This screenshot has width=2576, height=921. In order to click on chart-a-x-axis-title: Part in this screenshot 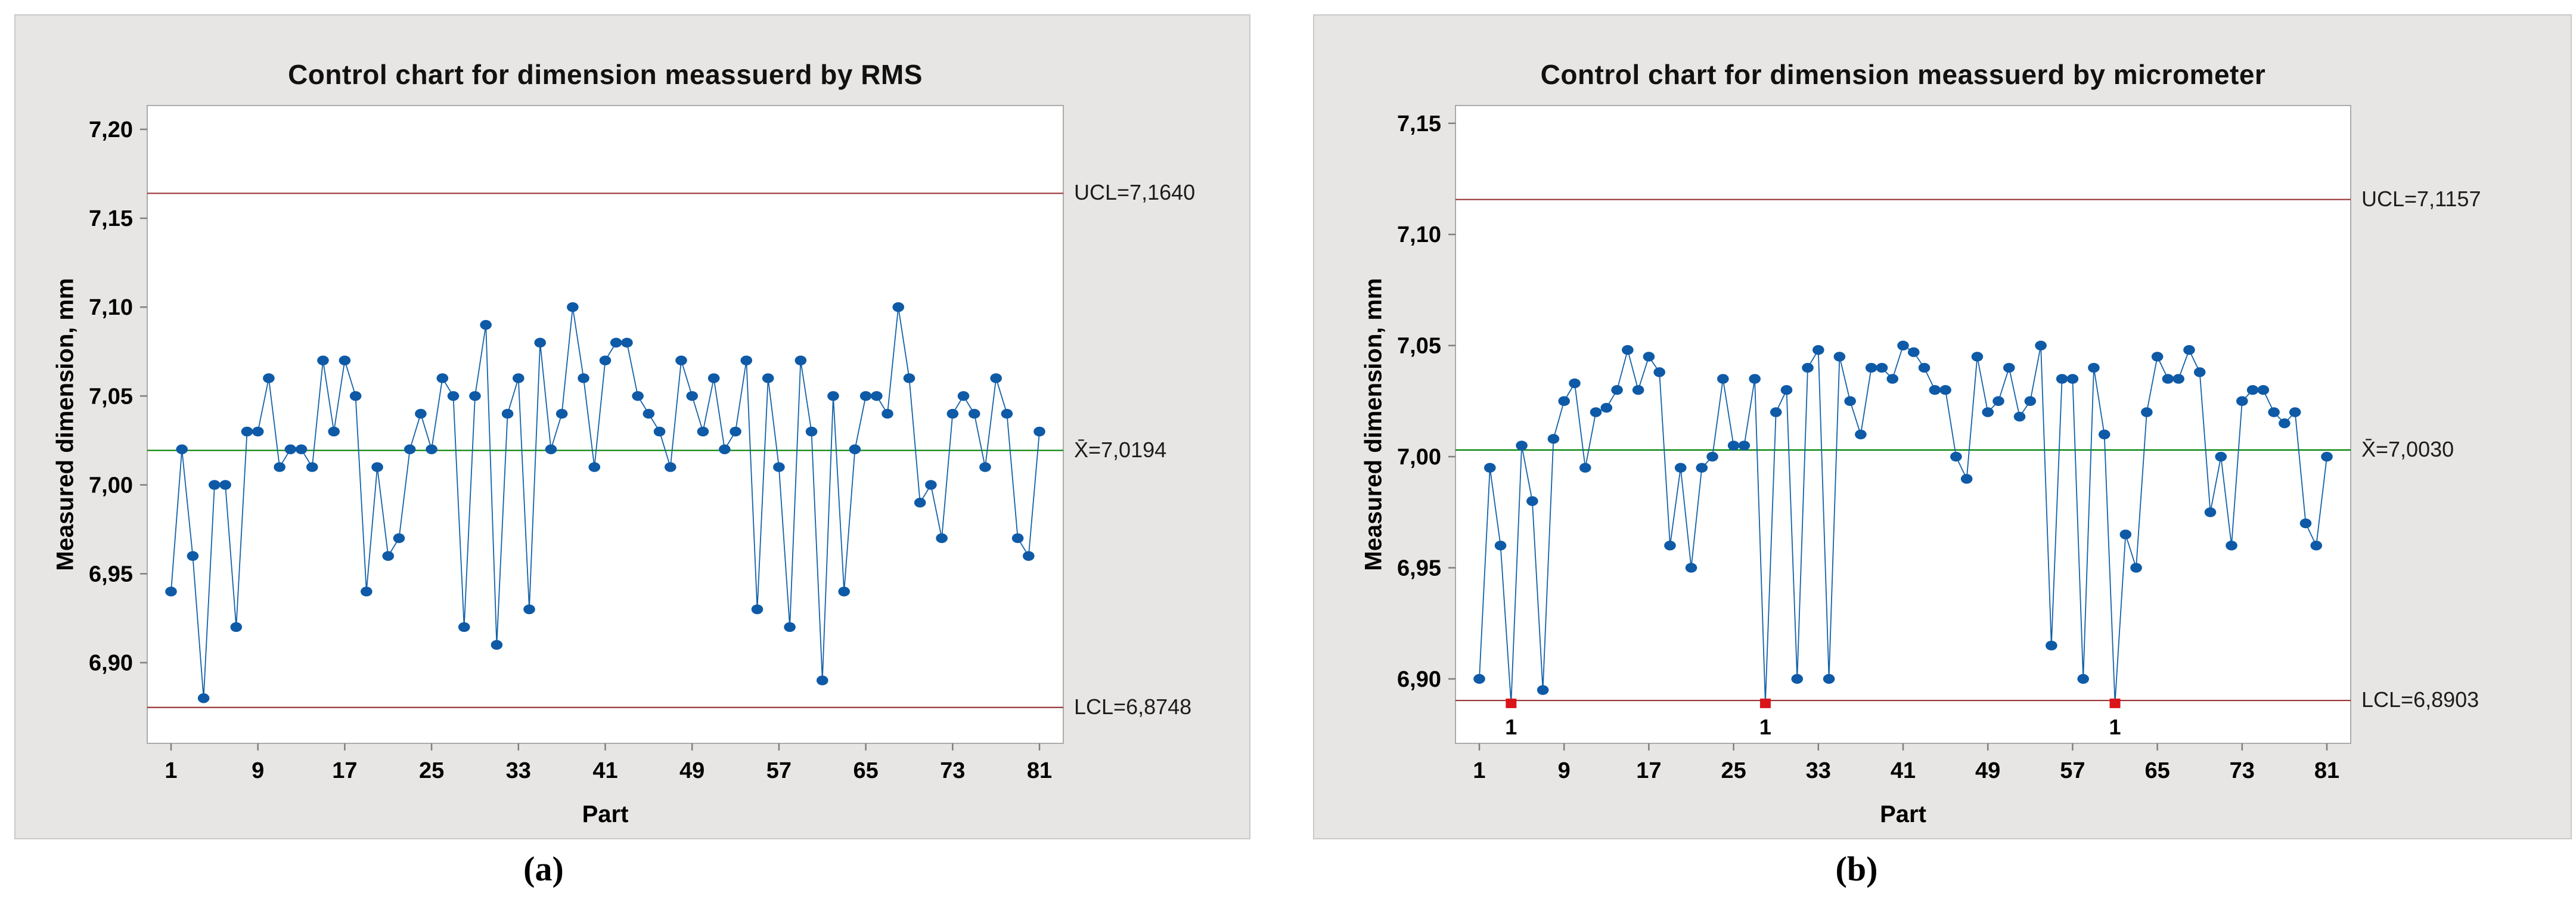, I will do `click(606, 814)`.